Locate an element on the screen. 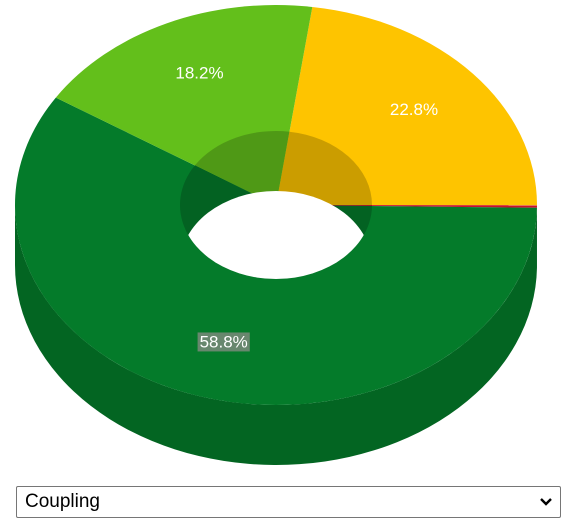  hole is located at coordinates (276, 235).